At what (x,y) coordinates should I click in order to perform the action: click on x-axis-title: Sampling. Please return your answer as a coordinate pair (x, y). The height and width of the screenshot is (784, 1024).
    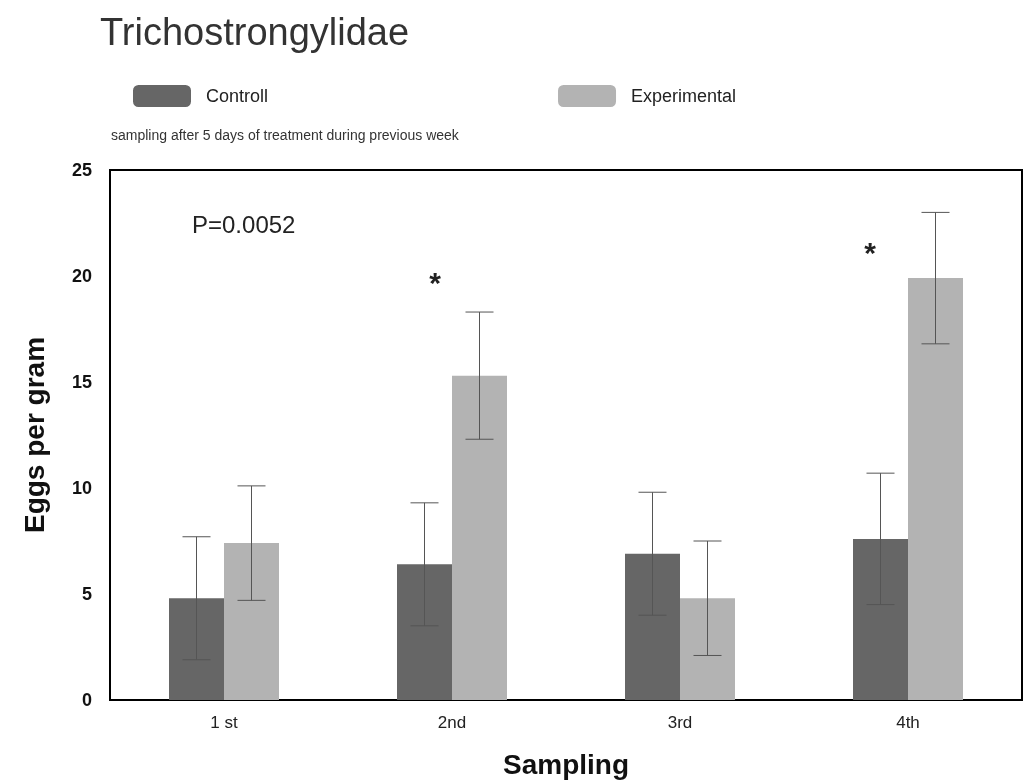
    Looking at the image, I should click on (566, 764).